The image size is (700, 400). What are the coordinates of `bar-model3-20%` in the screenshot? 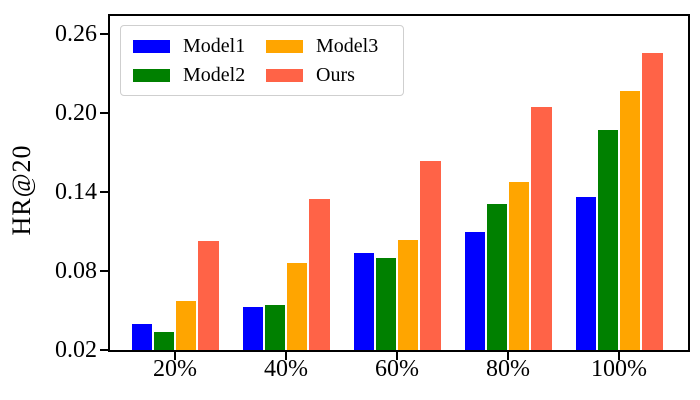 It's located at (186, 325).